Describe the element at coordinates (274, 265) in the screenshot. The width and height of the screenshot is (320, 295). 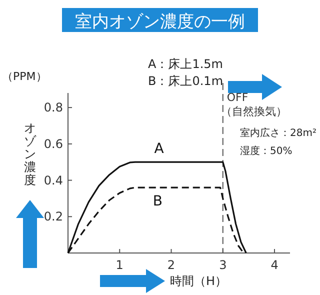
I see `x-tick-label: 4` at that location.